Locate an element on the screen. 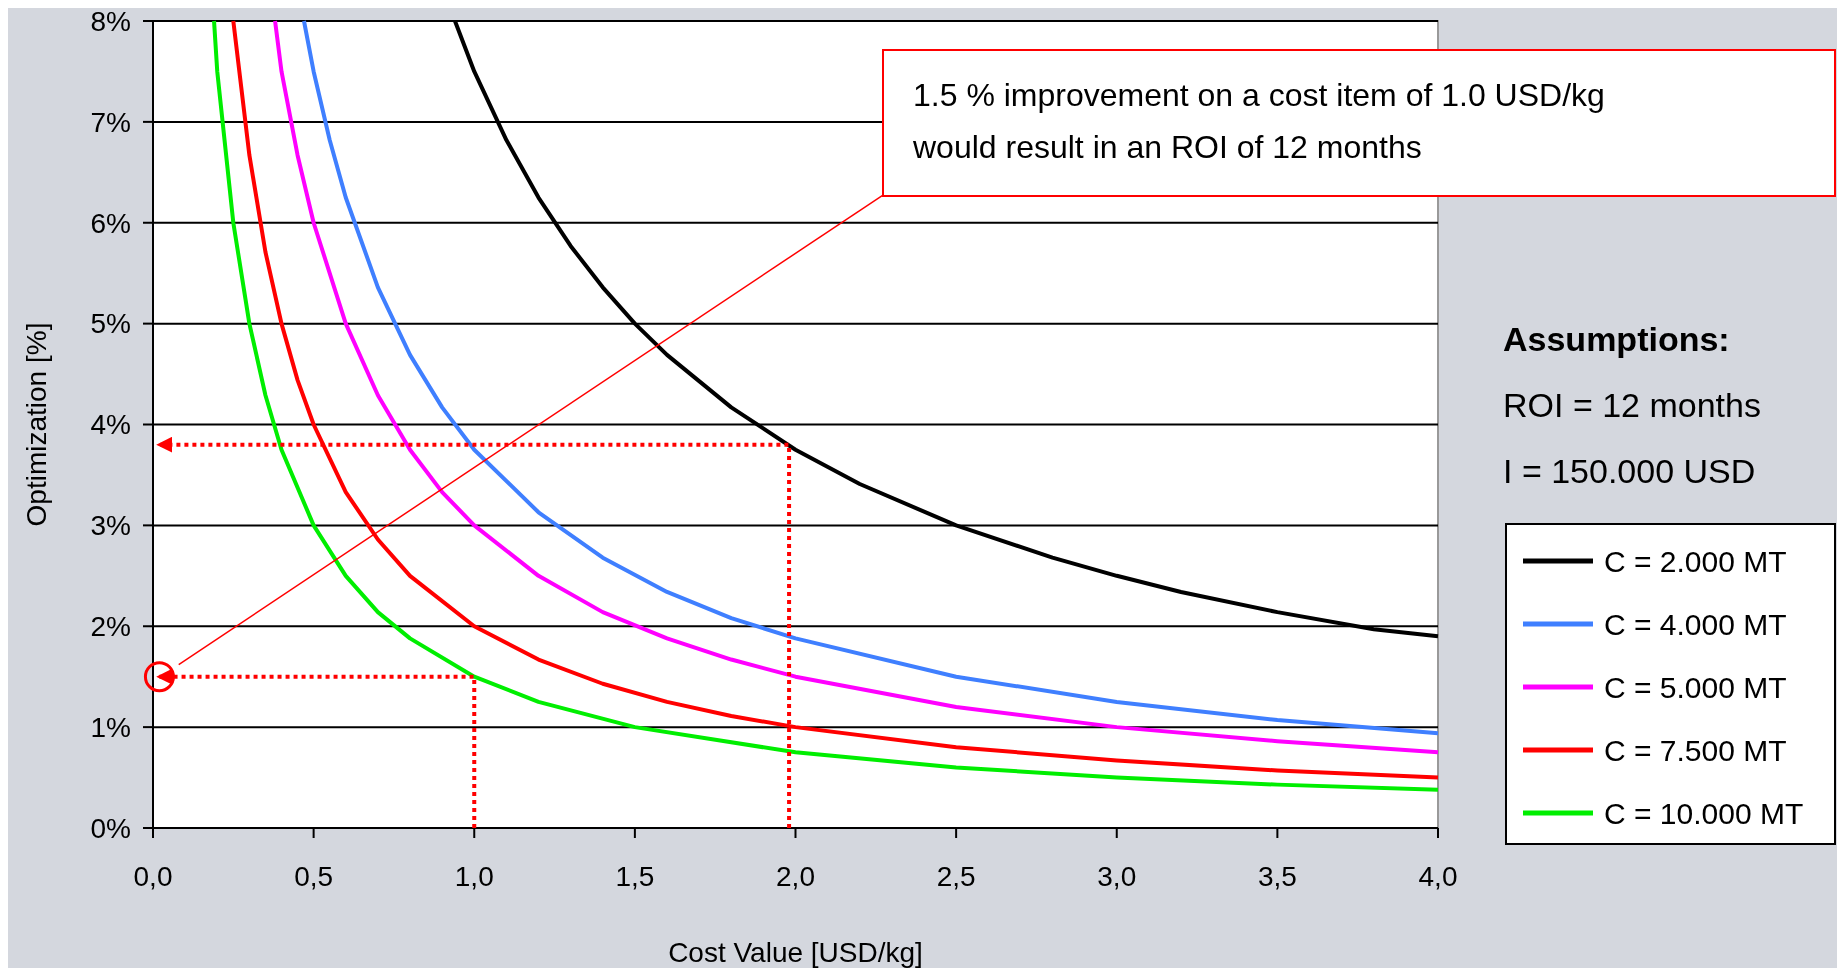 The height and width of the screenshot is (976, 1845). y-tick-label: 6% is located at coordinates (110, 223).